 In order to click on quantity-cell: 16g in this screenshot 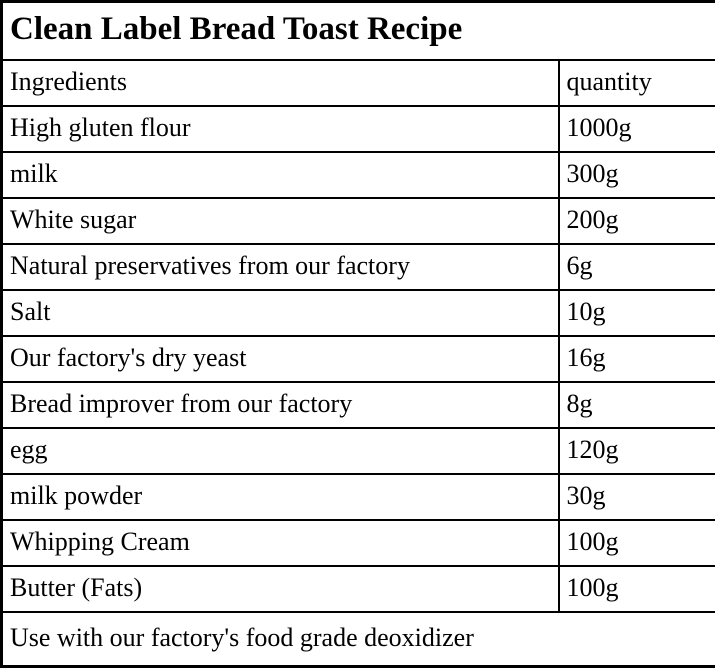, I will do `click(637, 359)`.